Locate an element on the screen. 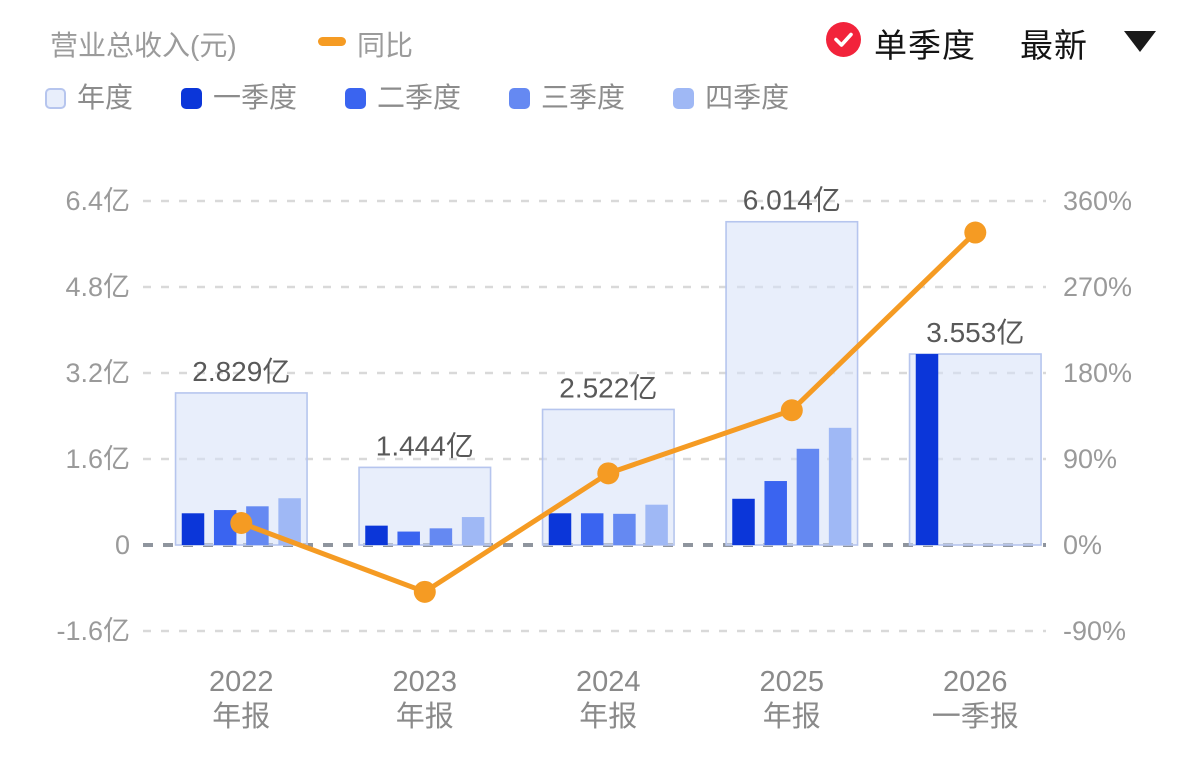  legend-item-q2: 二季度 is located at coordinates (403, 98).